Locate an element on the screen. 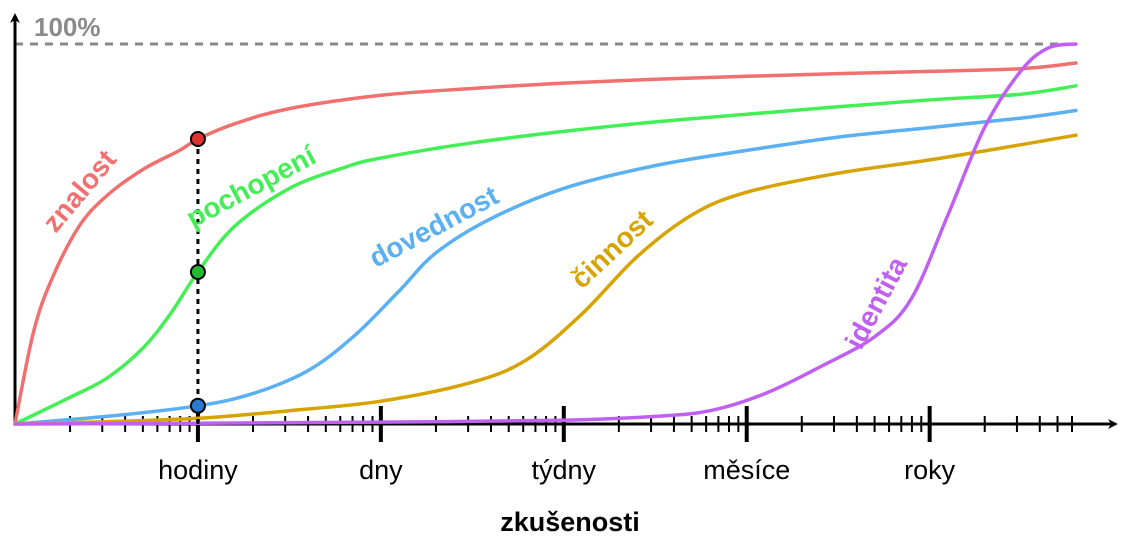 The width and height of the screenshot is (1125, 536). x-tick-label: hodiny is located at coordinates (198, 470).